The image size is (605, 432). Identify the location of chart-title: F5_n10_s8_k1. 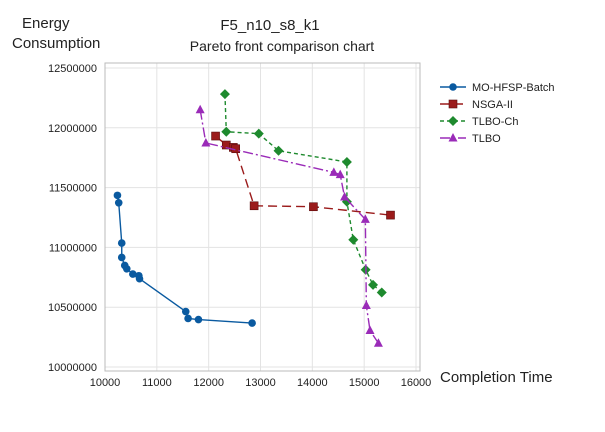
(269, 25).